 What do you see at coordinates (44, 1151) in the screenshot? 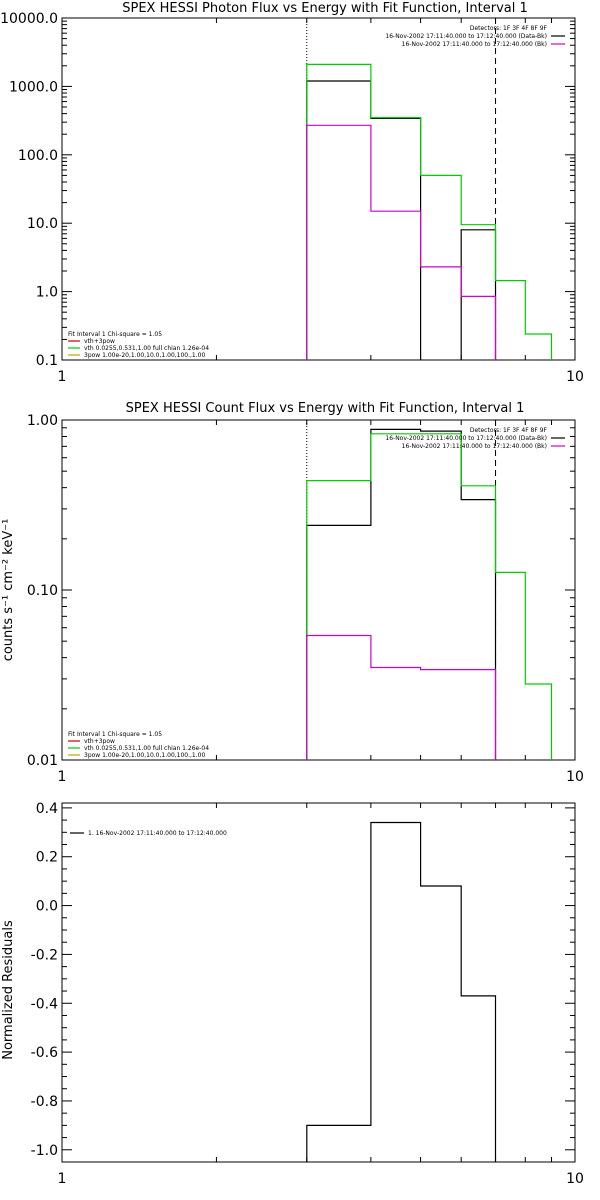
I see `y-tick-label: -1.0` at bounding box center [44, 1151].